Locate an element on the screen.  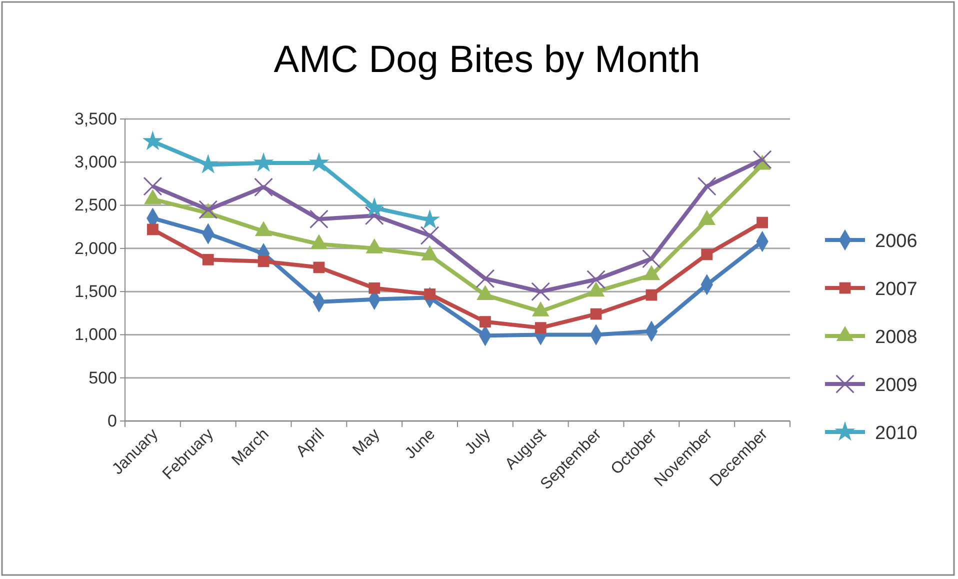
y-tick-label: 2,000 is located at coordinates (95, 248).